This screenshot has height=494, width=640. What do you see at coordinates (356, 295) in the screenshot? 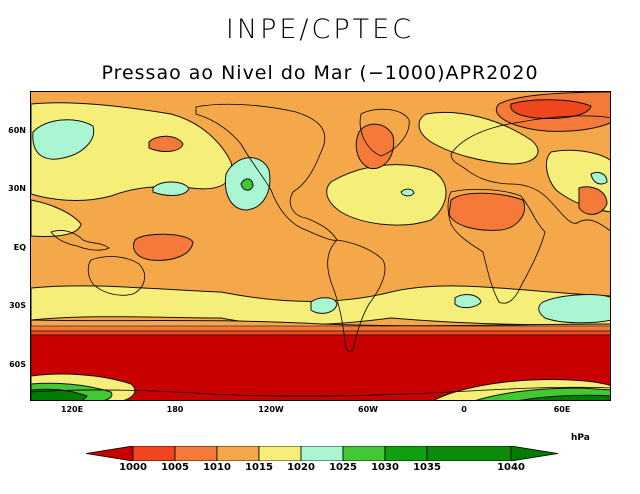
I see `coast-south-america` at bounding box center [356, 295].